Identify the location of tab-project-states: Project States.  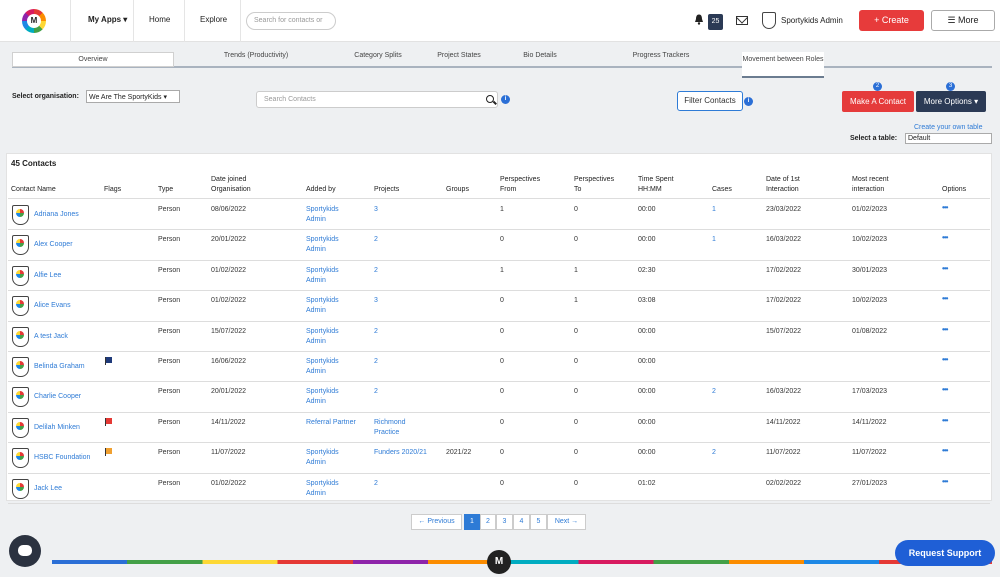
(459, 55).